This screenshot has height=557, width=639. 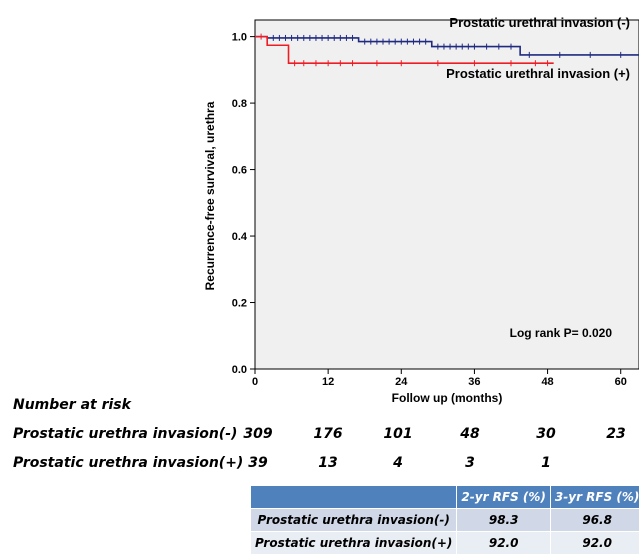 I want to click on risk-cell: 30, so click(x=546, y=434).